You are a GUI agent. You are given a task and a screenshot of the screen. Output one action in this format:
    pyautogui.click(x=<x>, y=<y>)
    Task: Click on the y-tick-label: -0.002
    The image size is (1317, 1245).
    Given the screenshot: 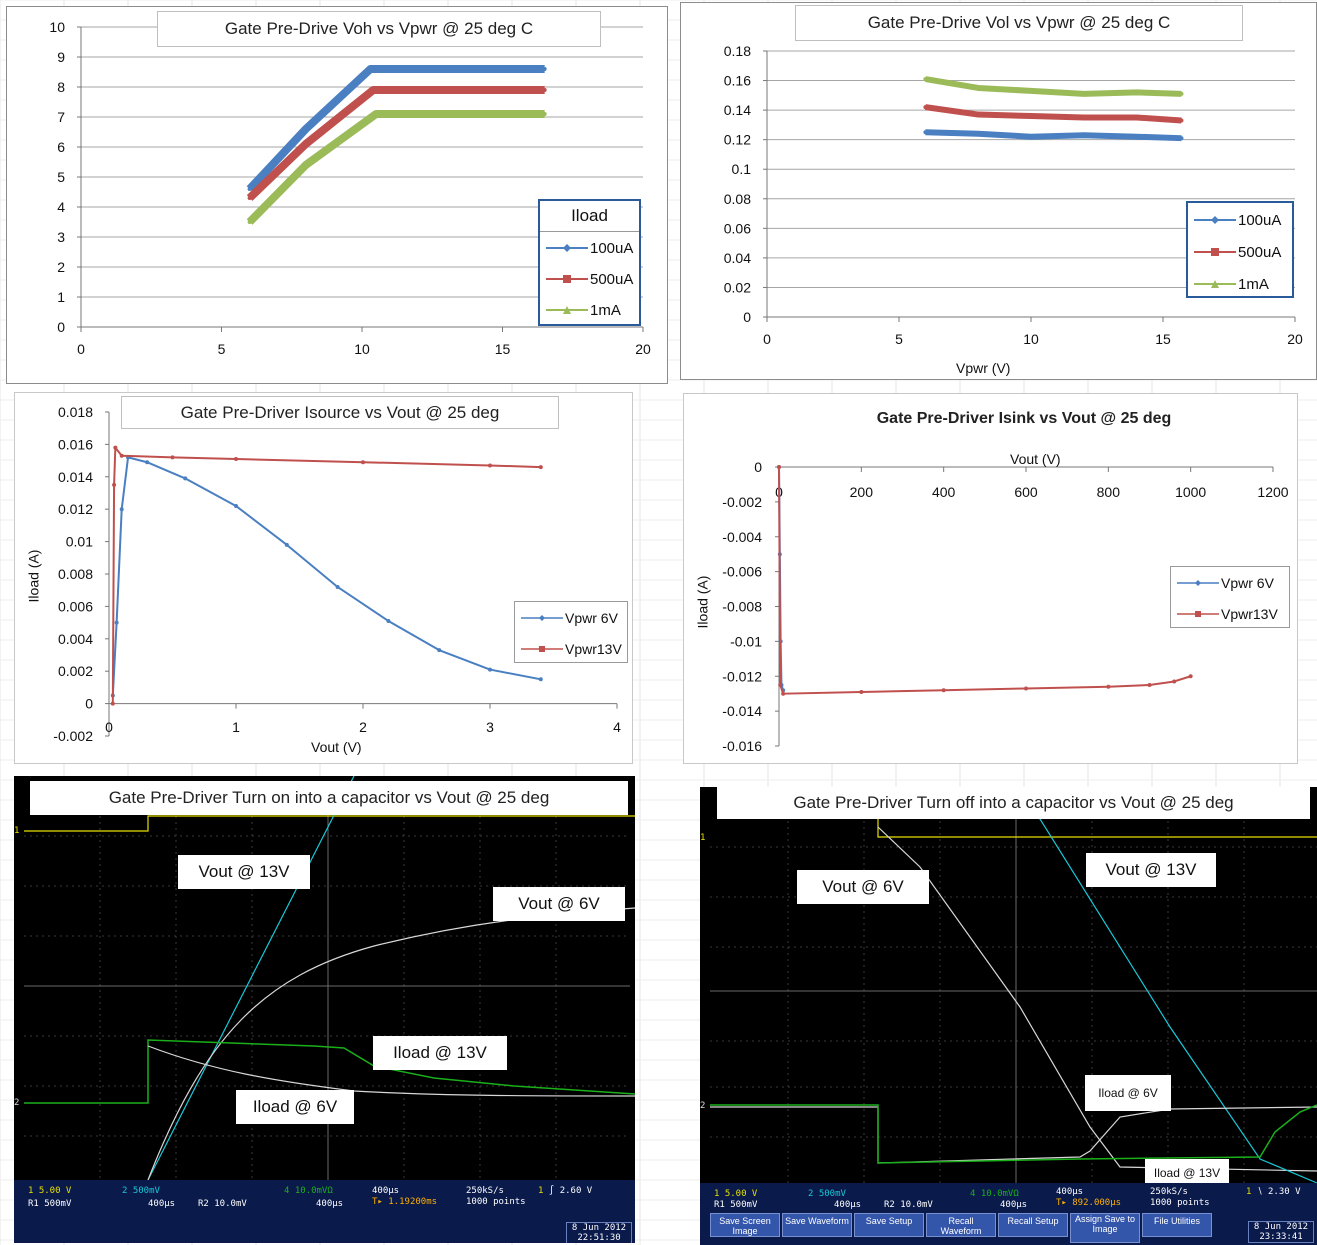 What is the action you would take?
    pyautogui.click(x=742, y=502)
    